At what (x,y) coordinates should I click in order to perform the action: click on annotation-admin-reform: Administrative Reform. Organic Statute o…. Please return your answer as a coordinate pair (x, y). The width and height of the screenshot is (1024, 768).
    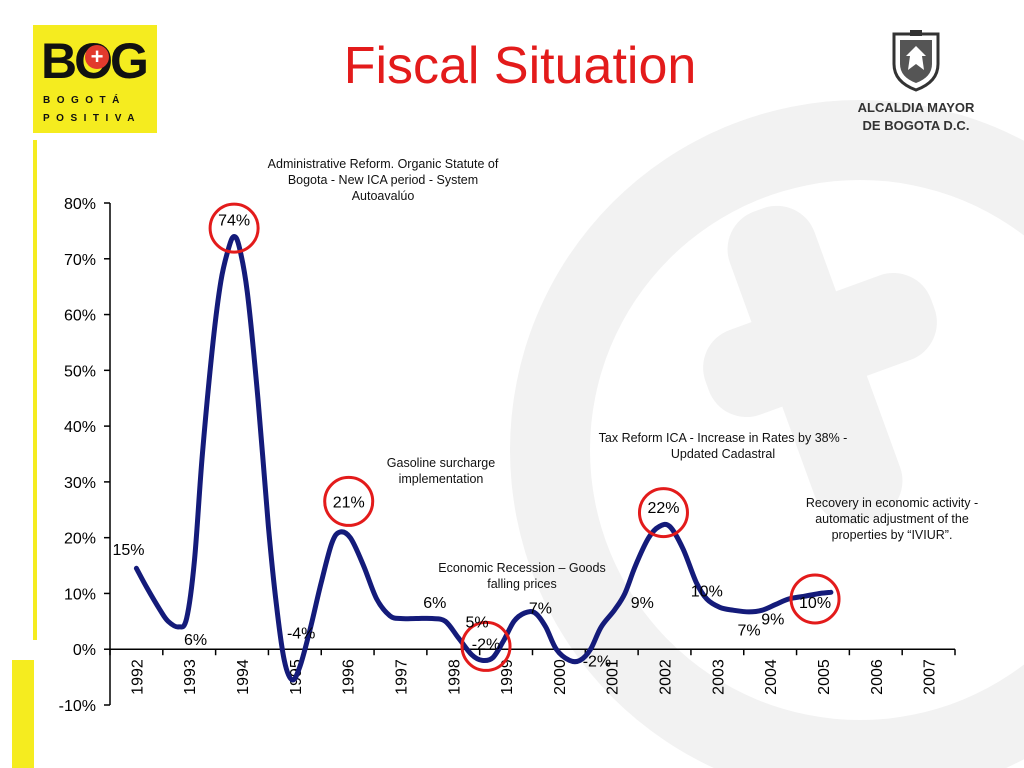
    Looking at the image, I should click on (383, 180).